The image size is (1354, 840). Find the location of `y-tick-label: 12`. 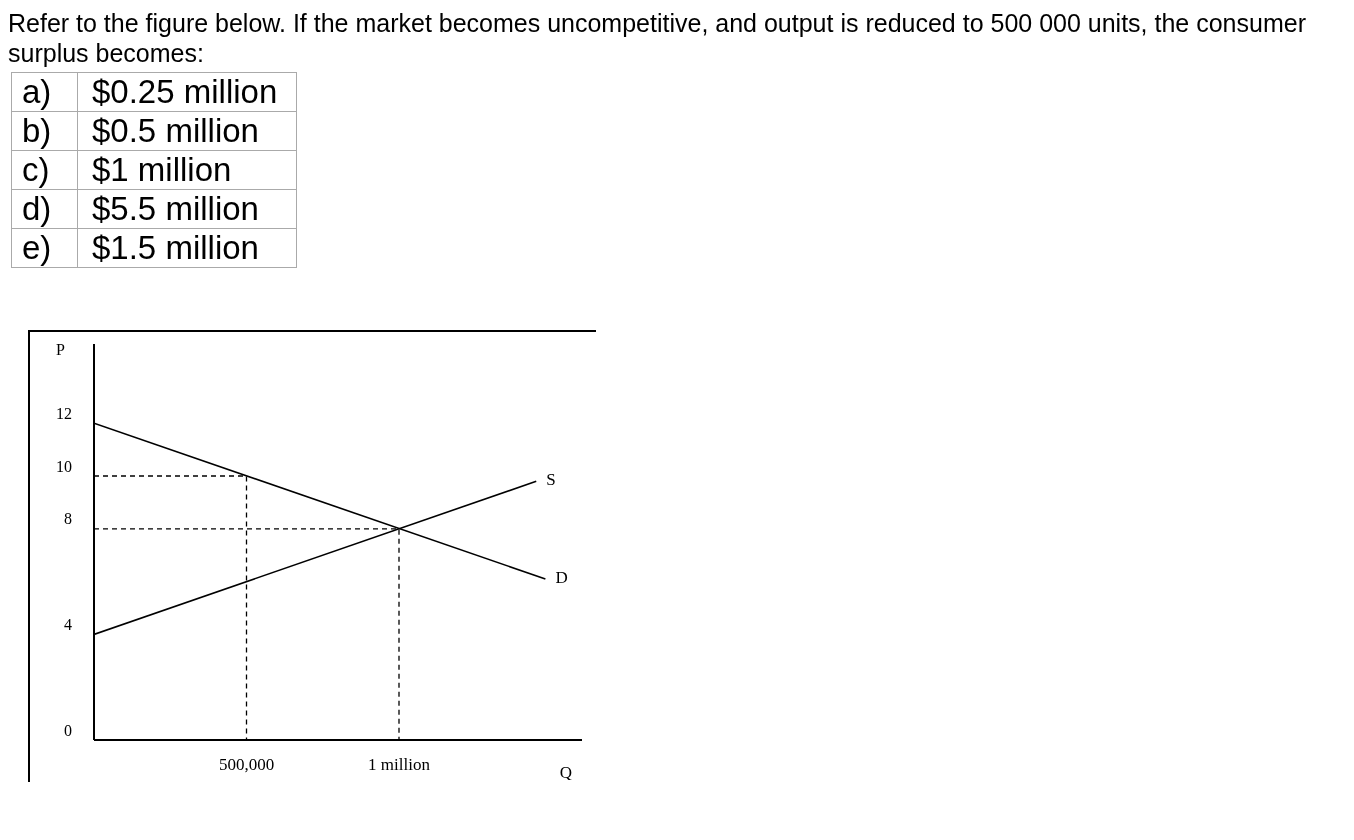

y-tick-label: 12 is located at coordinates (64, 413).